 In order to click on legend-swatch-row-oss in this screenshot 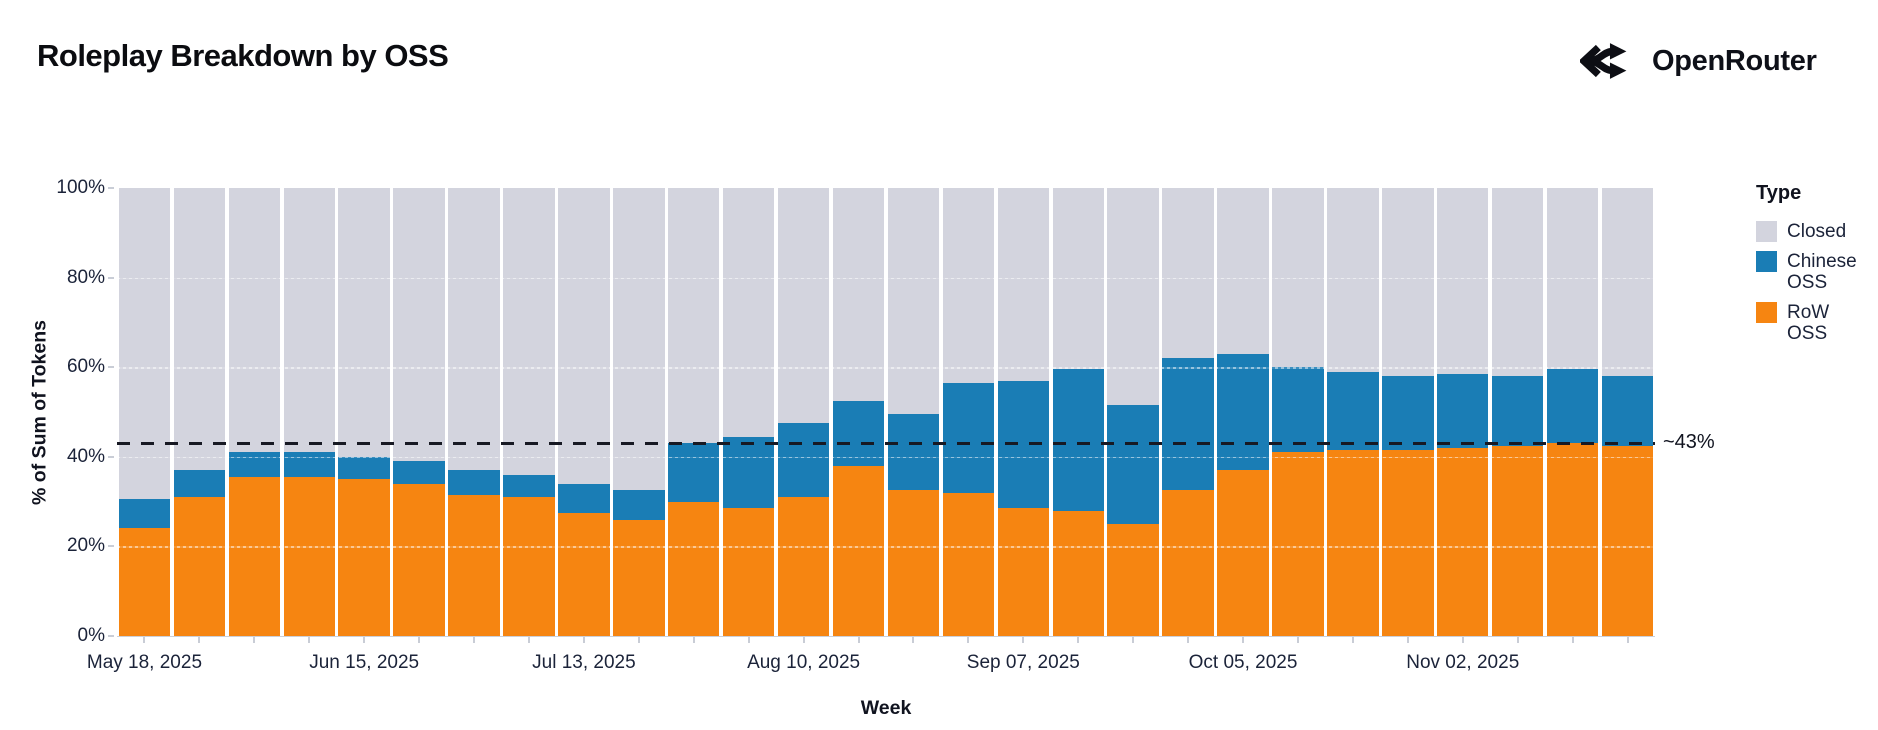, I will do `click(1766, 312)`.